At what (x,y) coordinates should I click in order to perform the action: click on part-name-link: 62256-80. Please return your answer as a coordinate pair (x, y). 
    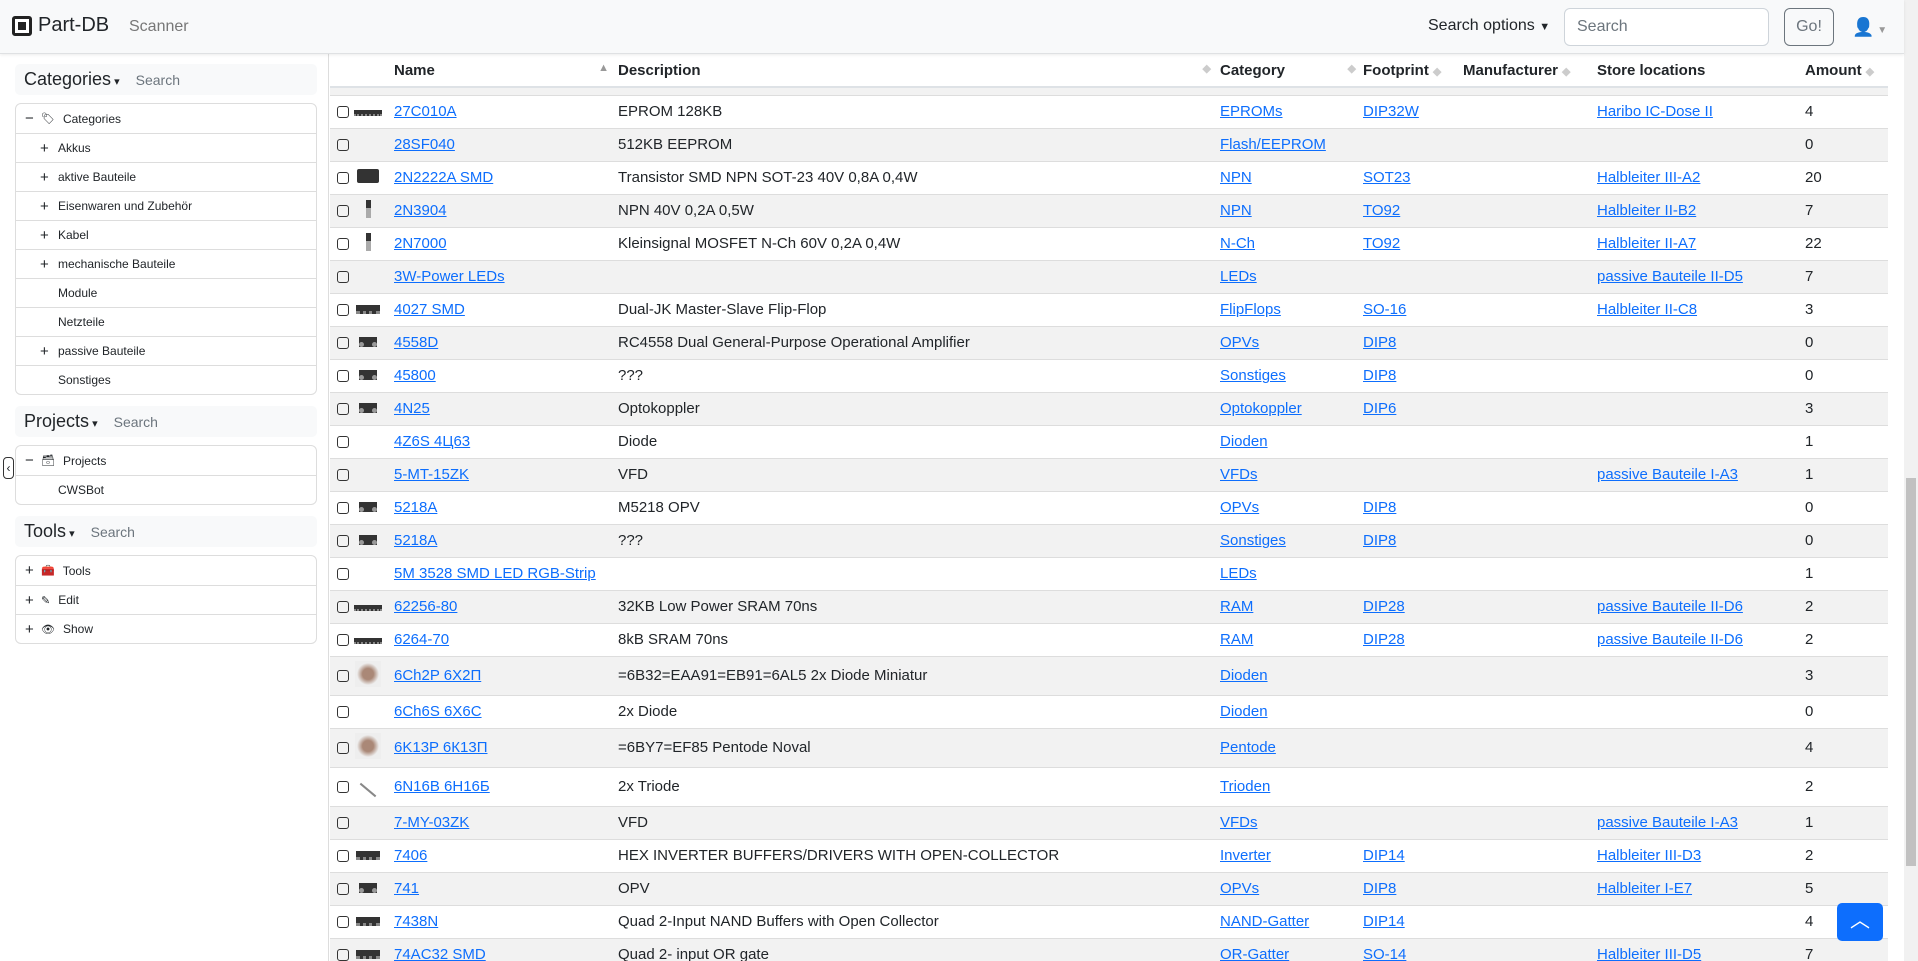
    Looking at the image, I should click on (426, 606).